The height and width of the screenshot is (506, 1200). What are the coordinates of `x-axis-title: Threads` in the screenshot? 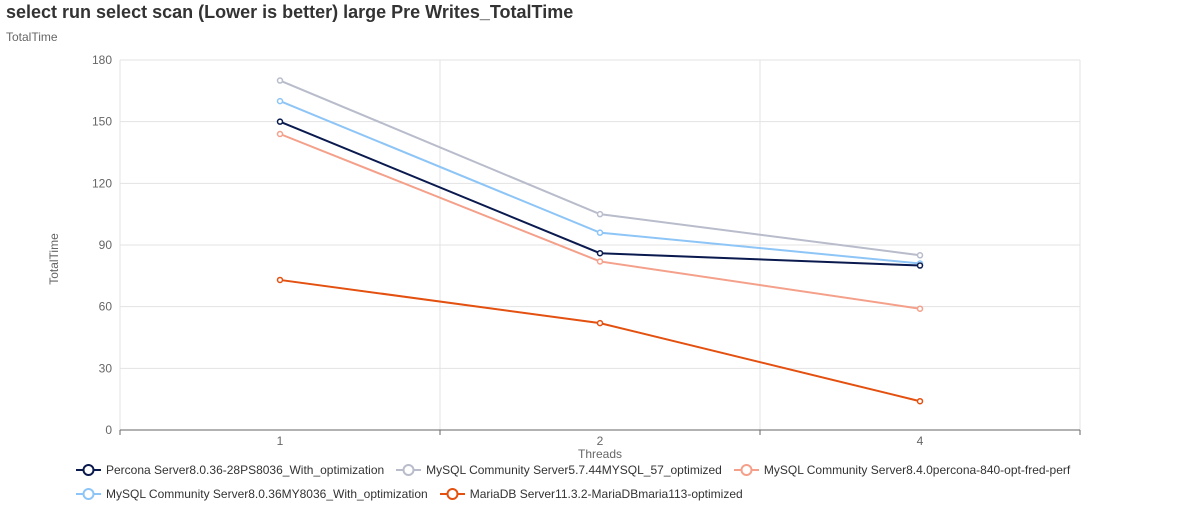 It's located at (600, 452).